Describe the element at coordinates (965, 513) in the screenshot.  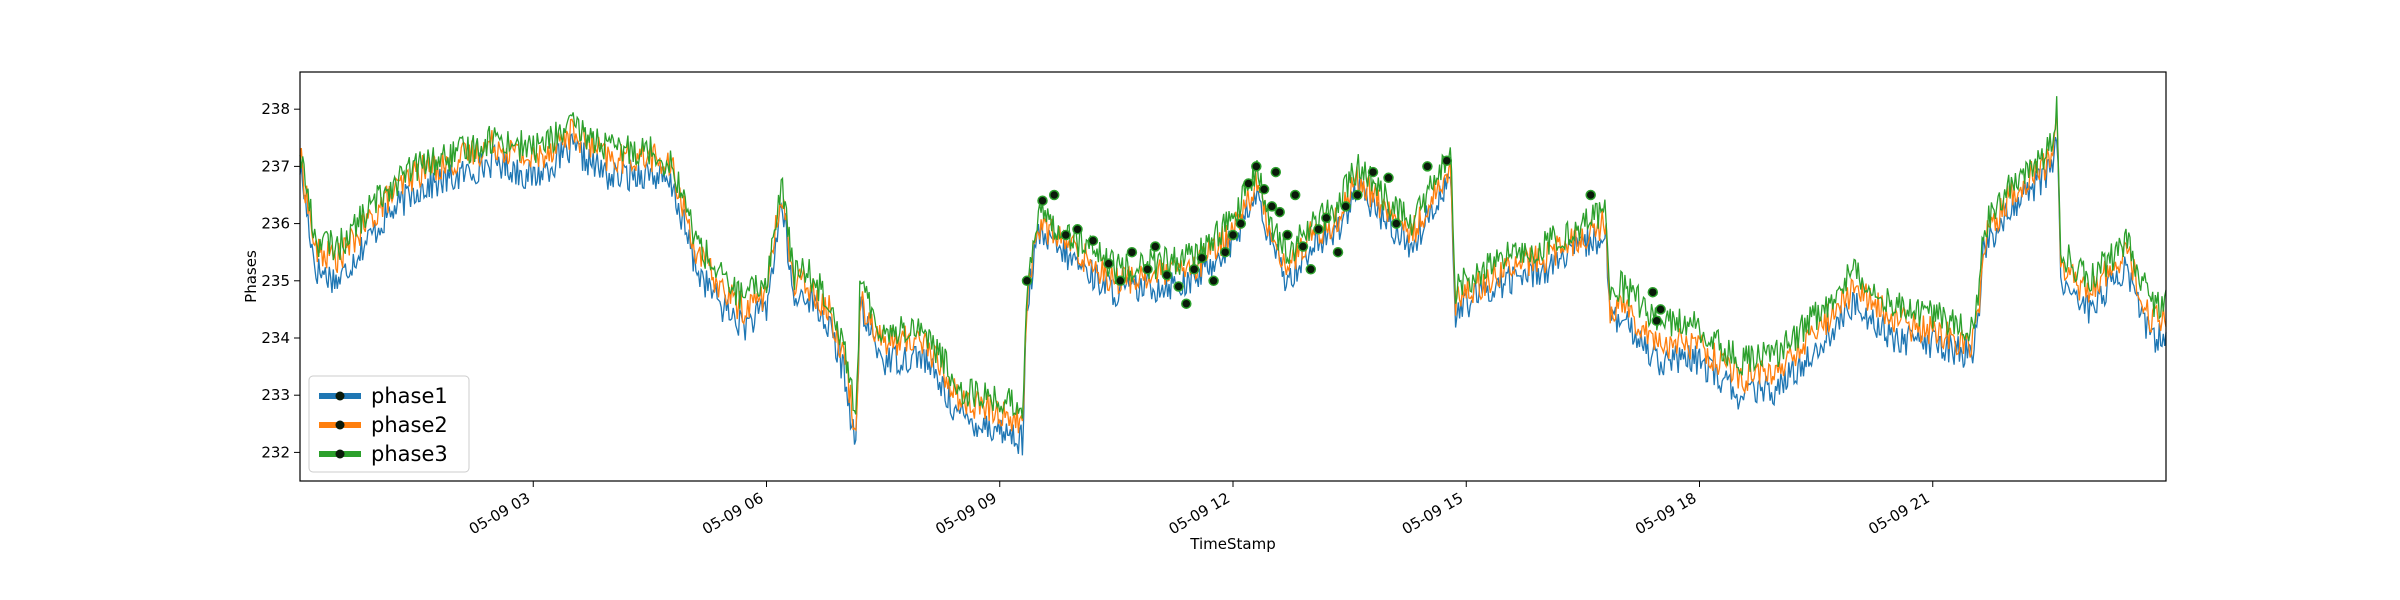
I see `x-tick-label: 05-09 09` at that location.